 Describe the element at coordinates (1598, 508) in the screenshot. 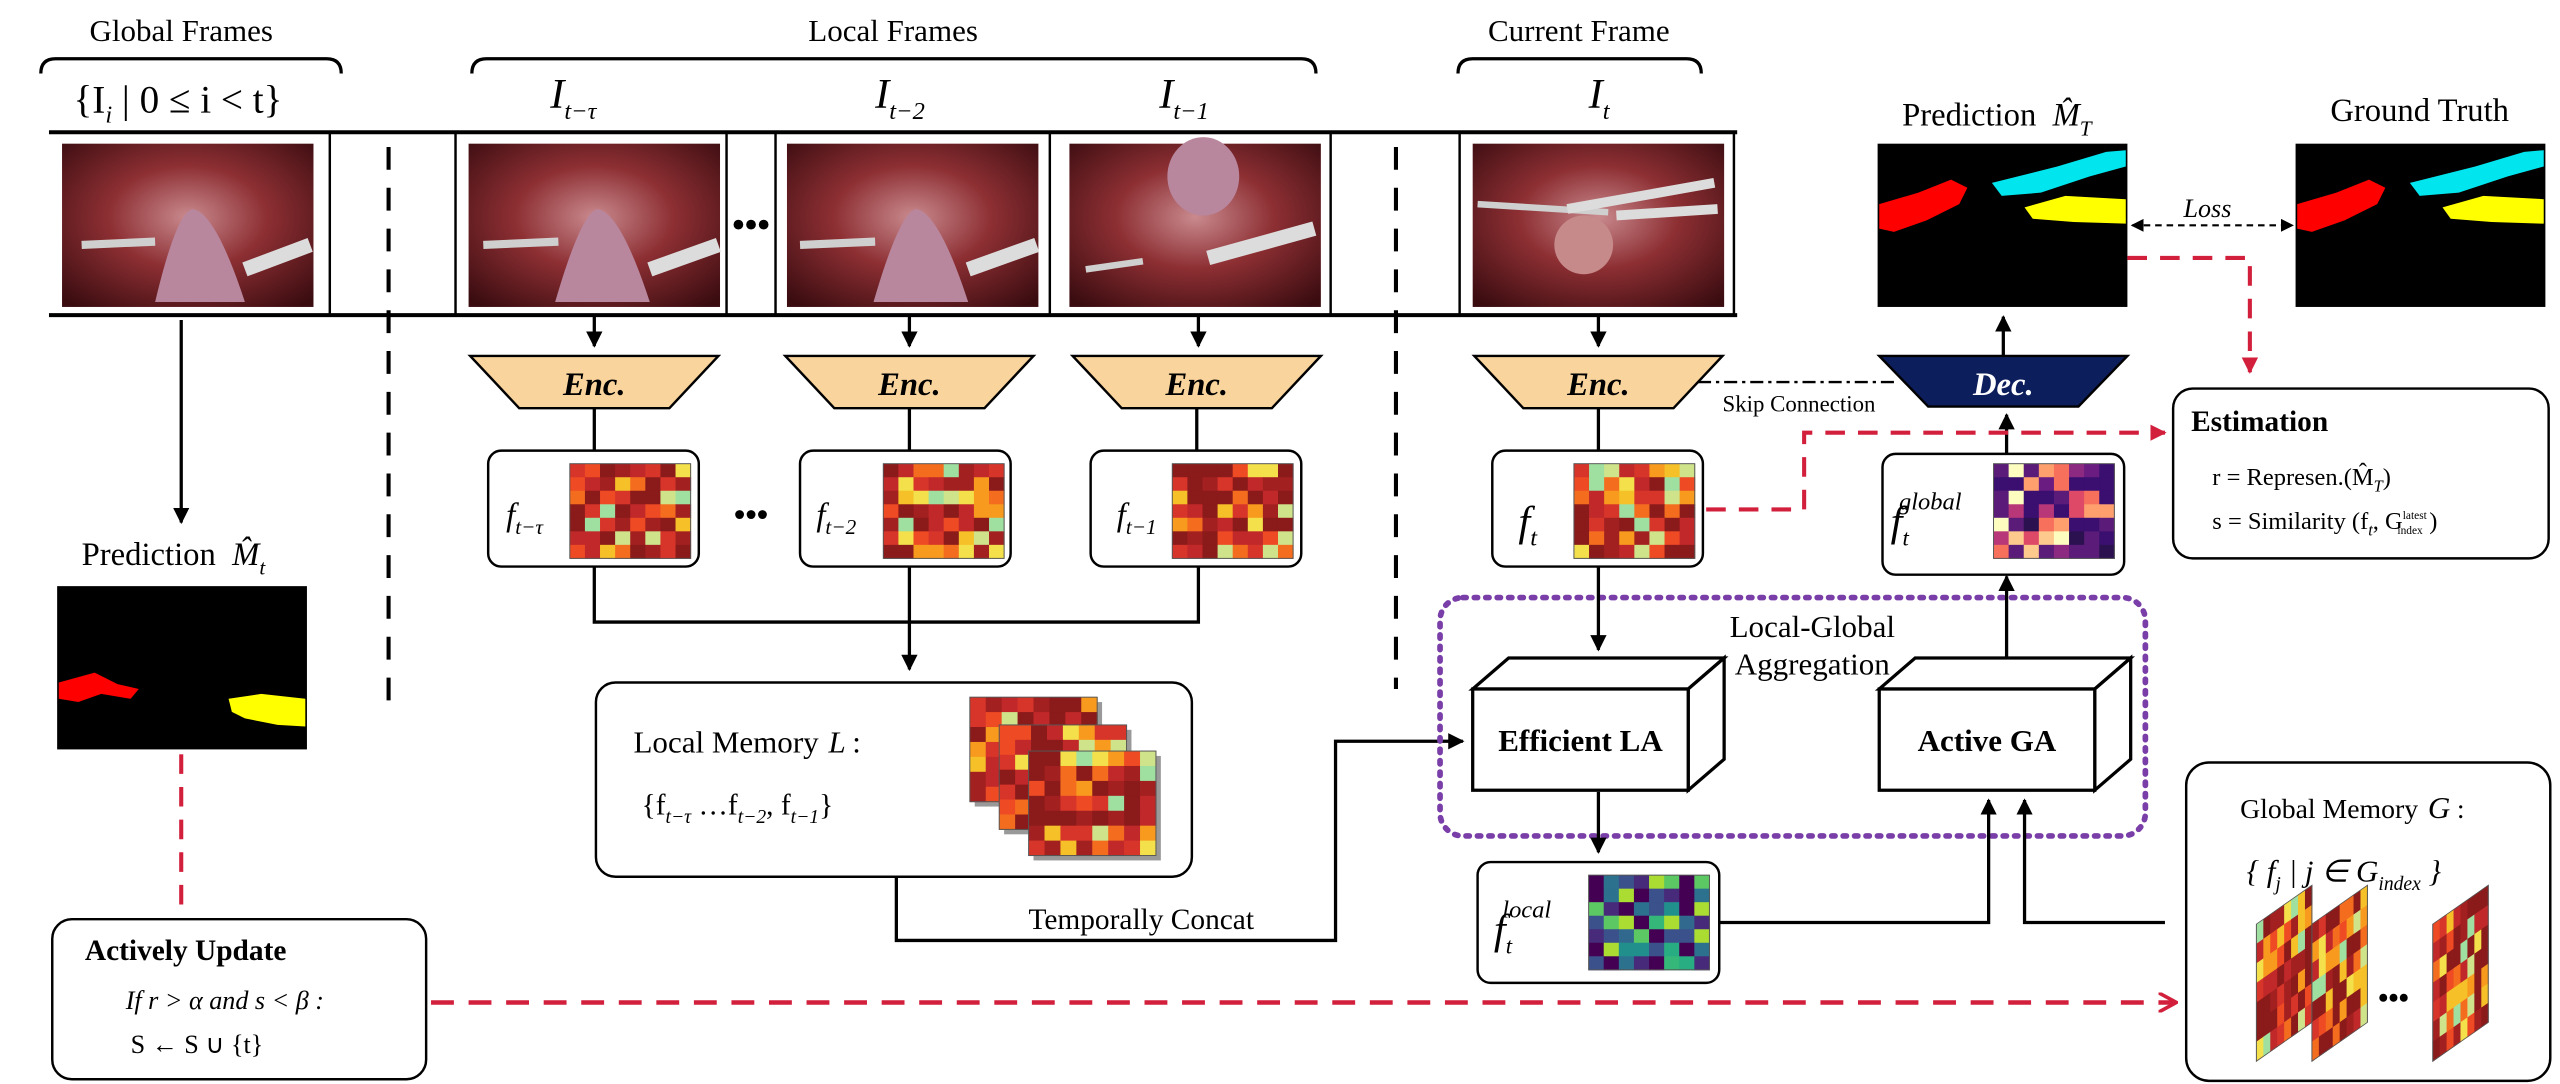

I see `feature-box-current: ft` at that location.